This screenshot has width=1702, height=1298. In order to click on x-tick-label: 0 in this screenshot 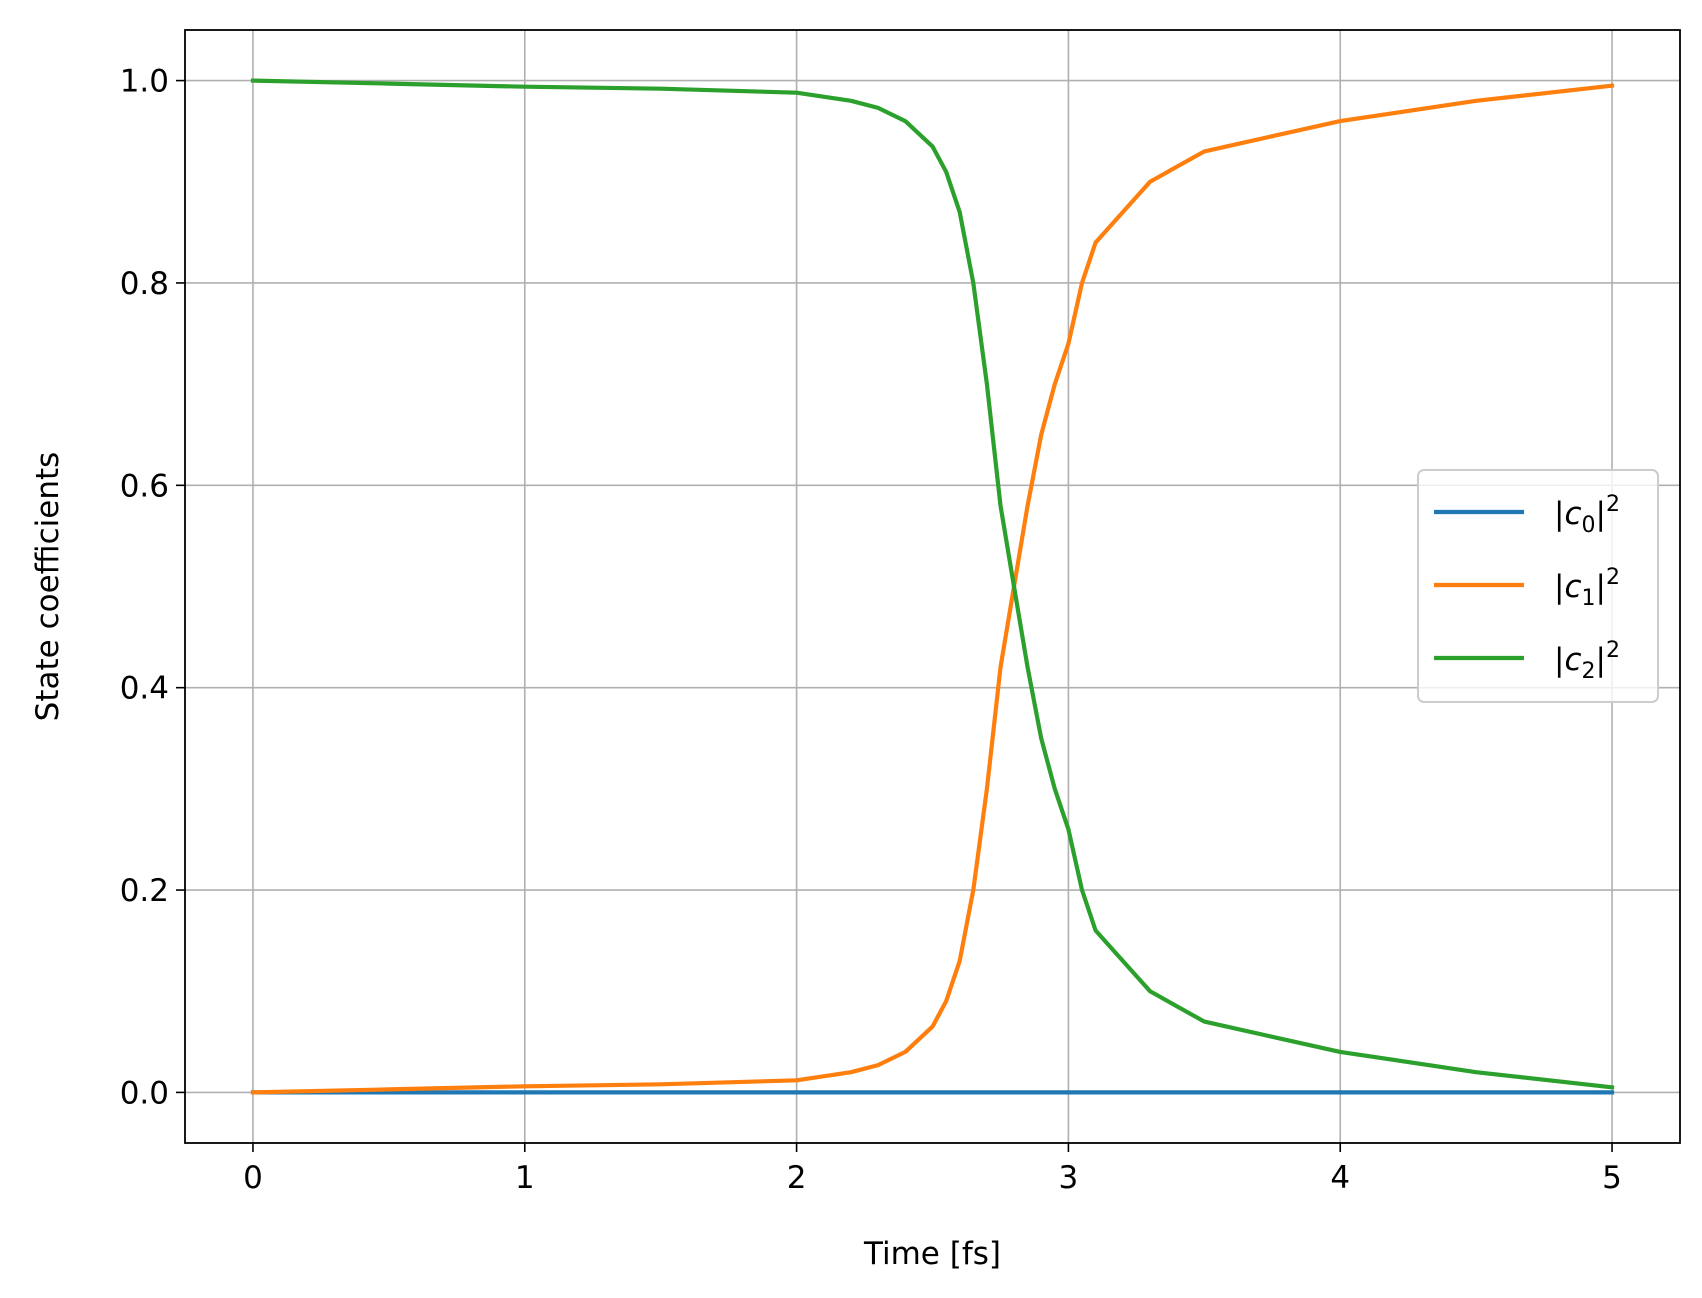, I will do `click(253, 1178)`.